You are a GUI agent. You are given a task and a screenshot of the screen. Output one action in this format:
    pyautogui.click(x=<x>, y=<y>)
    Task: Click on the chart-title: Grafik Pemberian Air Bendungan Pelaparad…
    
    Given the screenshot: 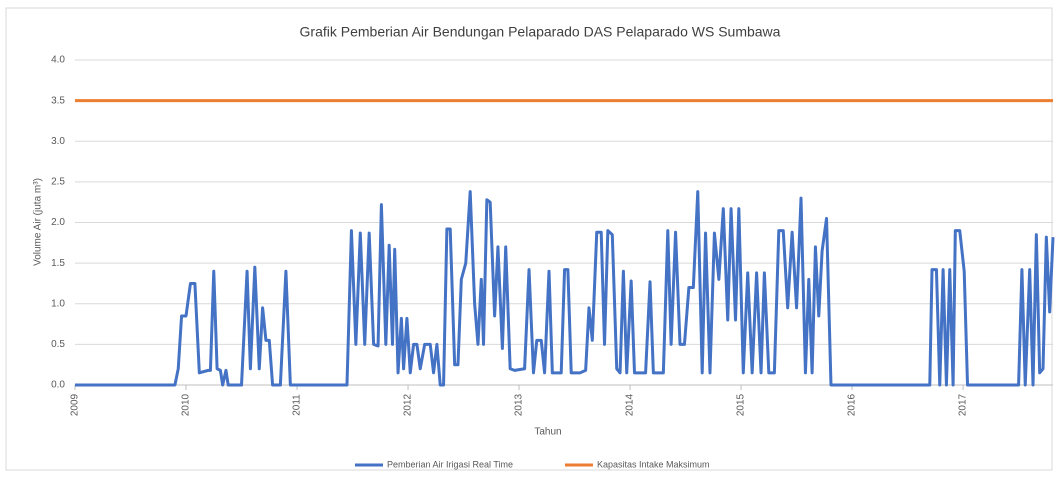 What is the action you would take?
    pyautogui.click(x=540, y=32)
    